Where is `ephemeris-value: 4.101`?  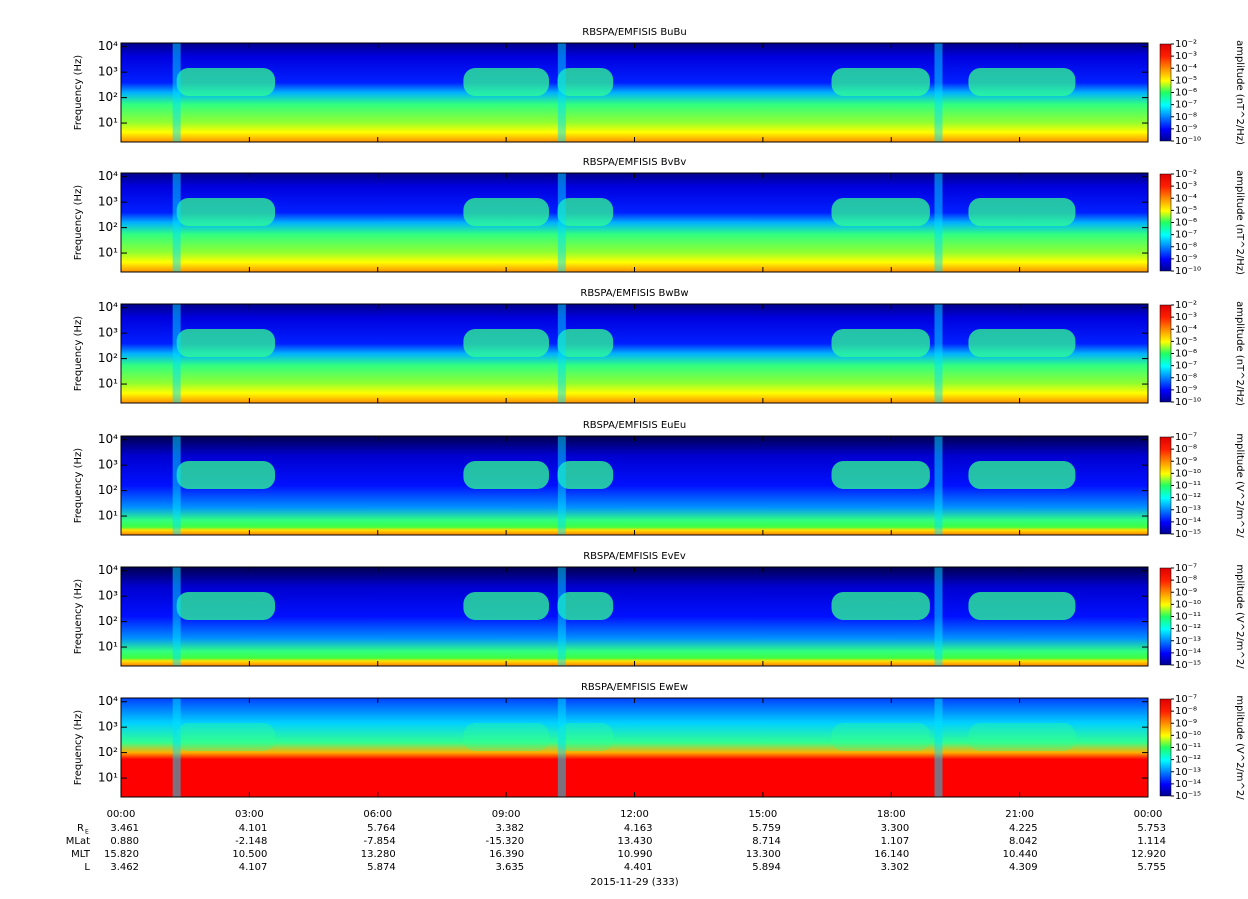 ephemeris-value: 4.101 is located at coordinates (253, 828).